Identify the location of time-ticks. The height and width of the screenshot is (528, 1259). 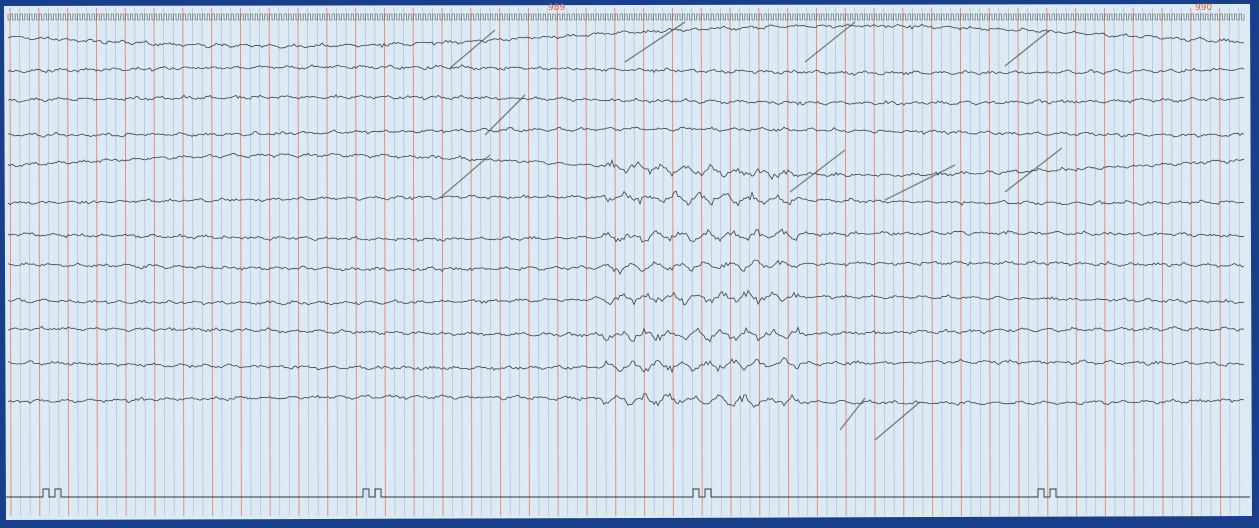
(626, 17).